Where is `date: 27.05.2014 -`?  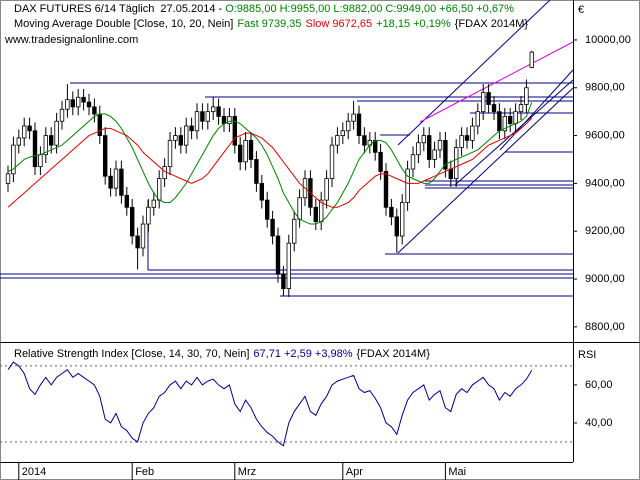 date: 27.05.2014 - is located at coordinates (191, 9).